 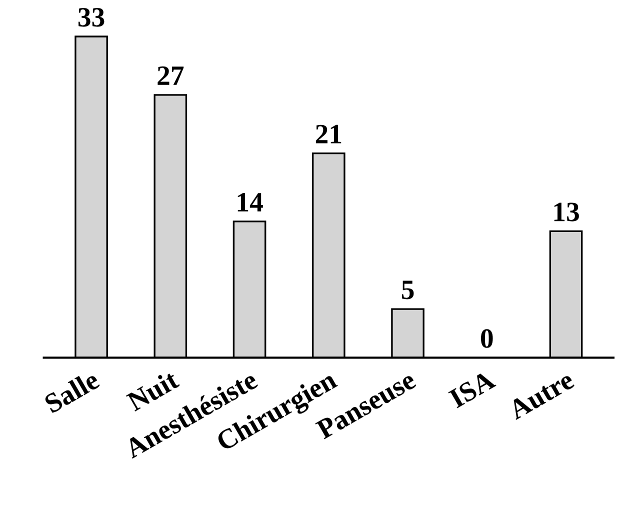 I want to click on data-label: 27, so click(x=171, y=75).